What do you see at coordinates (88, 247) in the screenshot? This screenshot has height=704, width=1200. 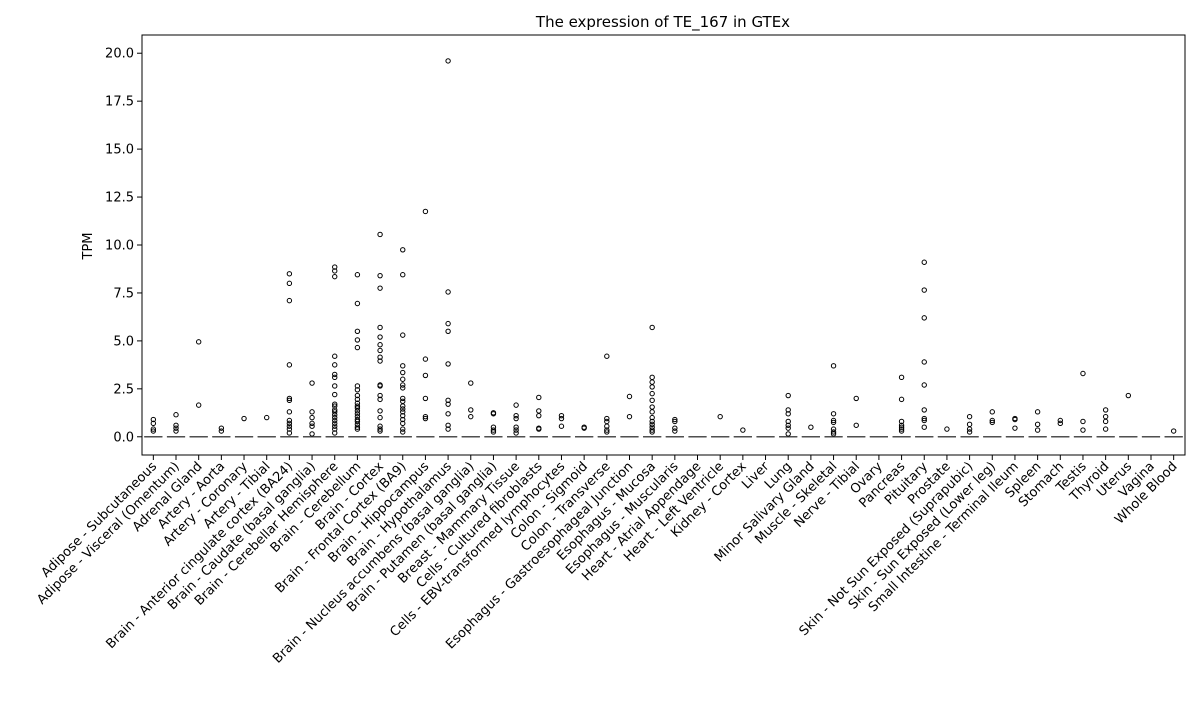 I see `y-axis-label: TPM` at bounding box center [88, 247].